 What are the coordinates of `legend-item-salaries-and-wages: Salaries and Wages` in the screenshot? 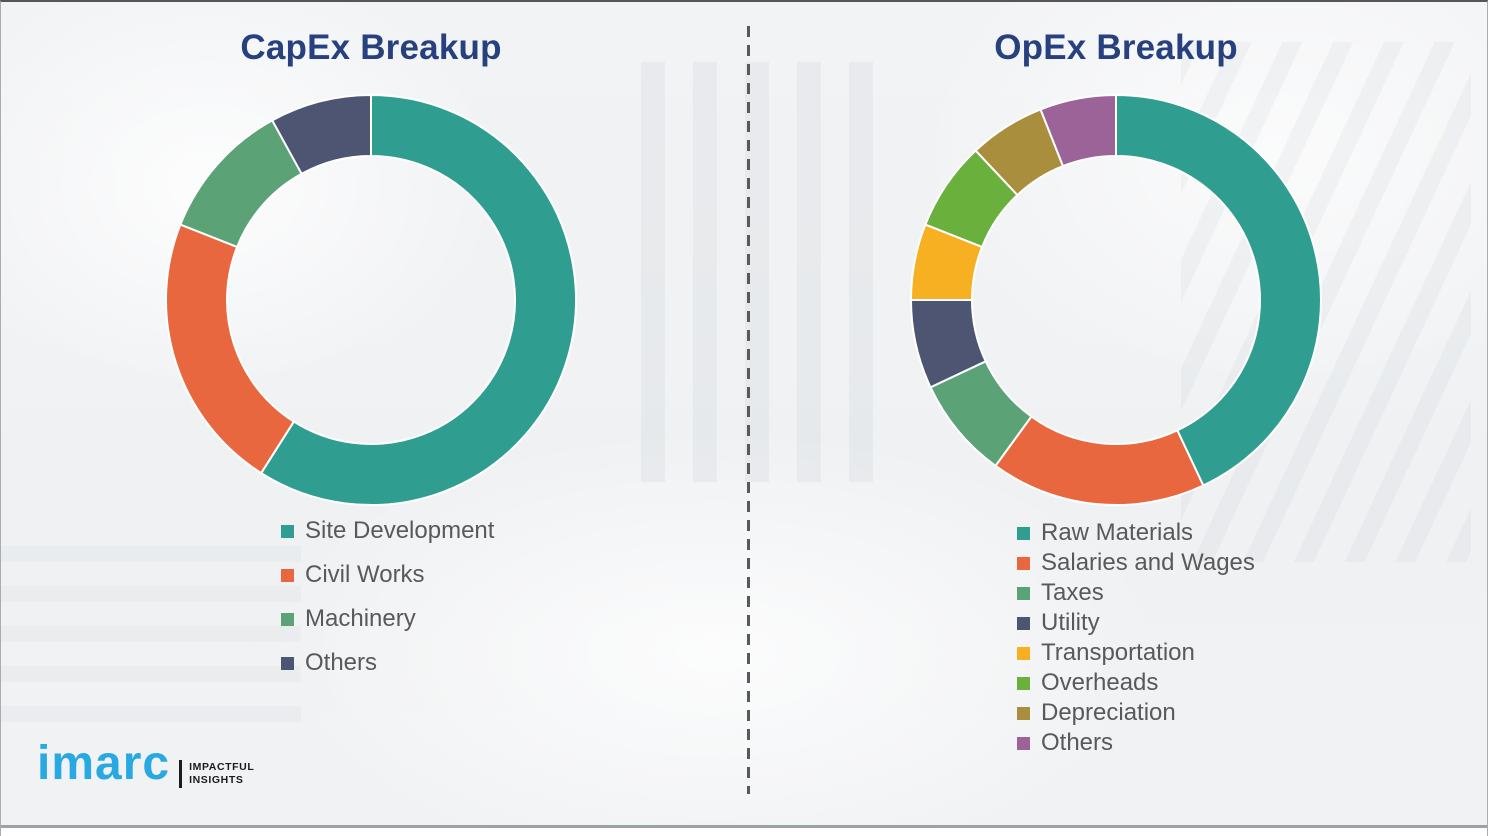 It's located at (1136, 563).